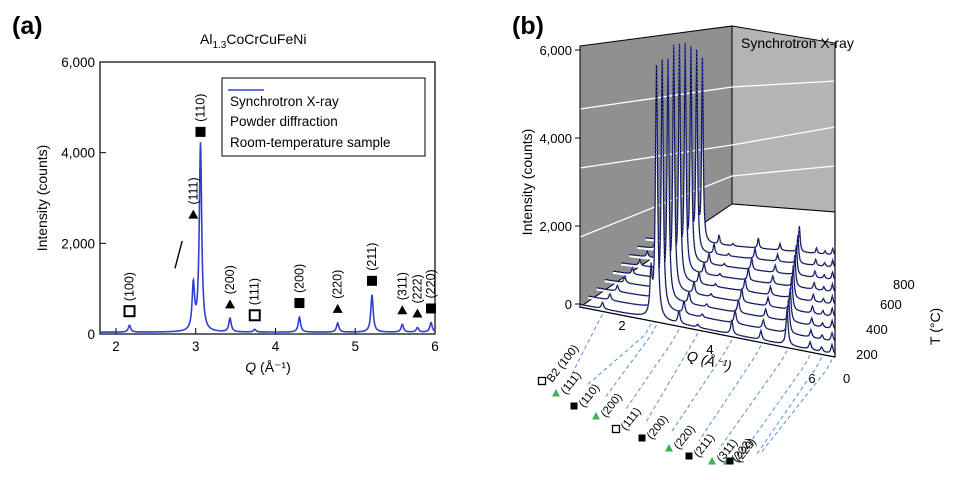  What do you see at coordinates (27, 26) in the screenshot?
I see `panel-a-label: (a)` at bounding box center [27, 26].